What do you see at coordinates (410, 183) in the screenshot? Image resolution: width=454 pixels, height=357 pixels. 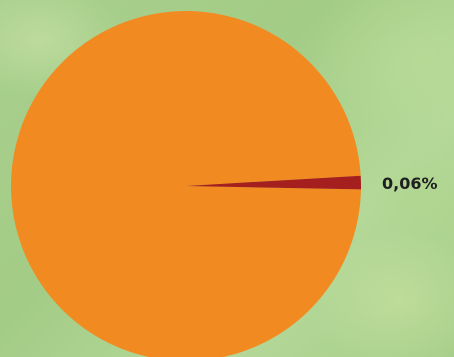 I see `data-label-minor-slice: 0,06%` at bounding box center [410, 183].